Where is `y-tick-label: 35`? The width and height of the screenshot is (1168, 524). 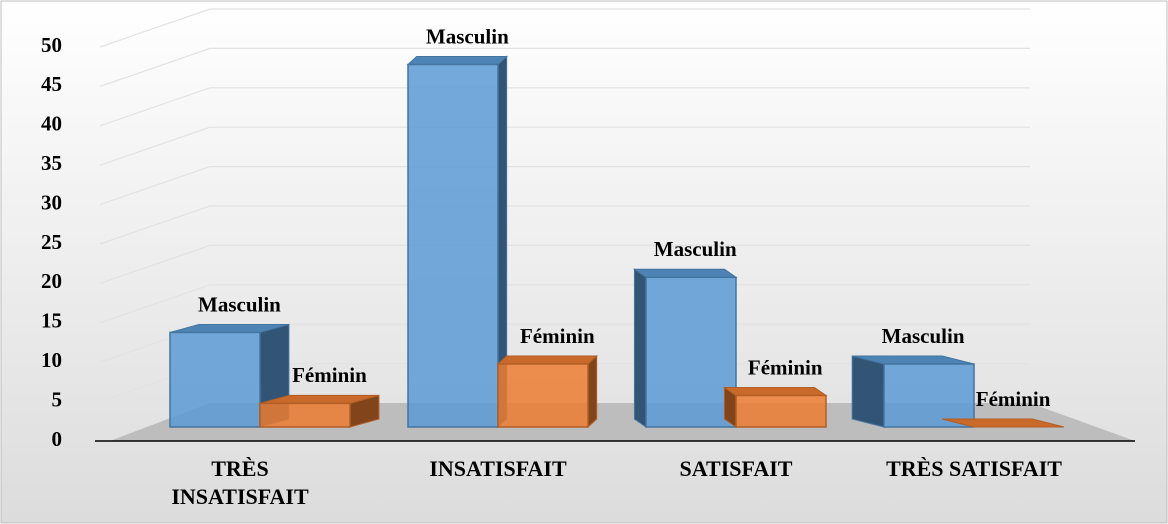
y-tick-label: 35 is located at coordinates (51, 163).